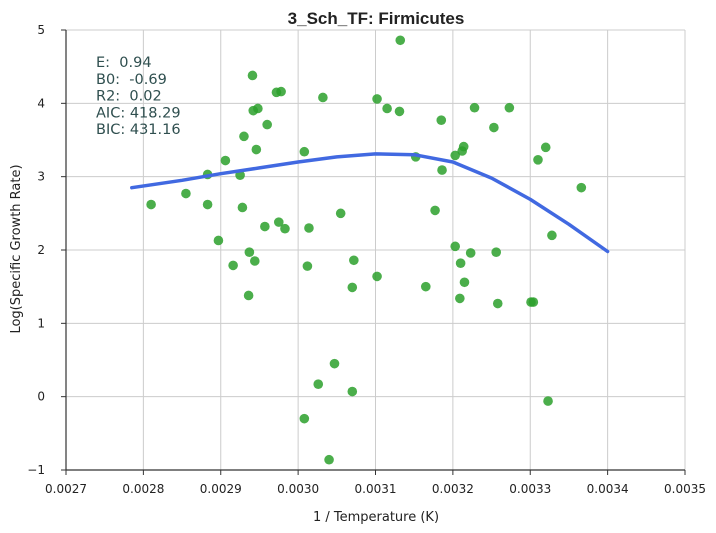 This screenshot has height=533, width=716. Describe the element at coordinates (41, 323) in the screenshot. I see `y-tick-label: 1` at that location.